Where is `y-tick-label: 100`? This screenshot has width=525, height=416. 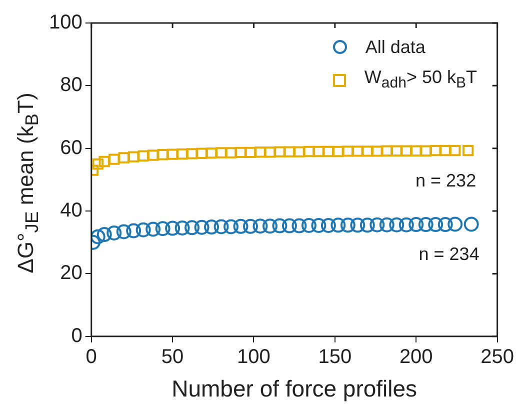 y-tick-label: 100 is located at coordinates (65, 23).